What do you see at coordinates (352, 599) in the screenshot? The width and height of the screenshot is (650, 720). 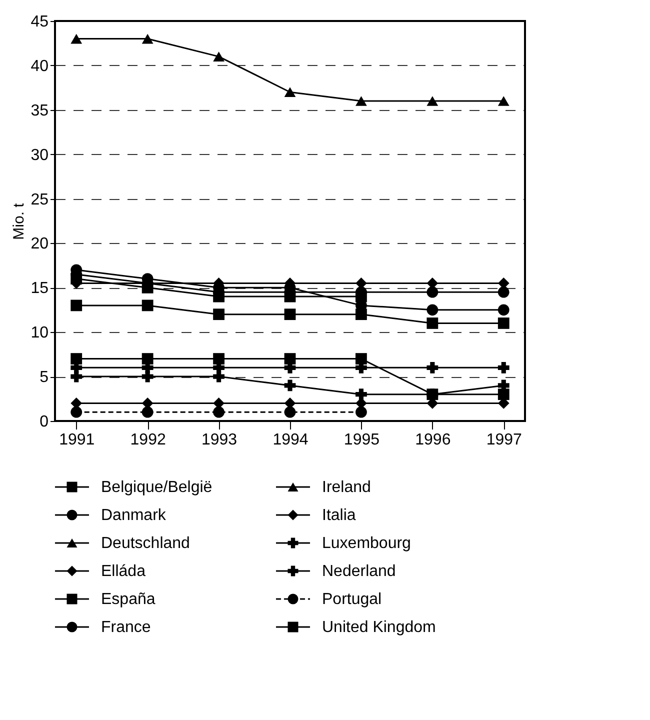 I see `legend-label: Portugal` at bounding box center [352, 599].